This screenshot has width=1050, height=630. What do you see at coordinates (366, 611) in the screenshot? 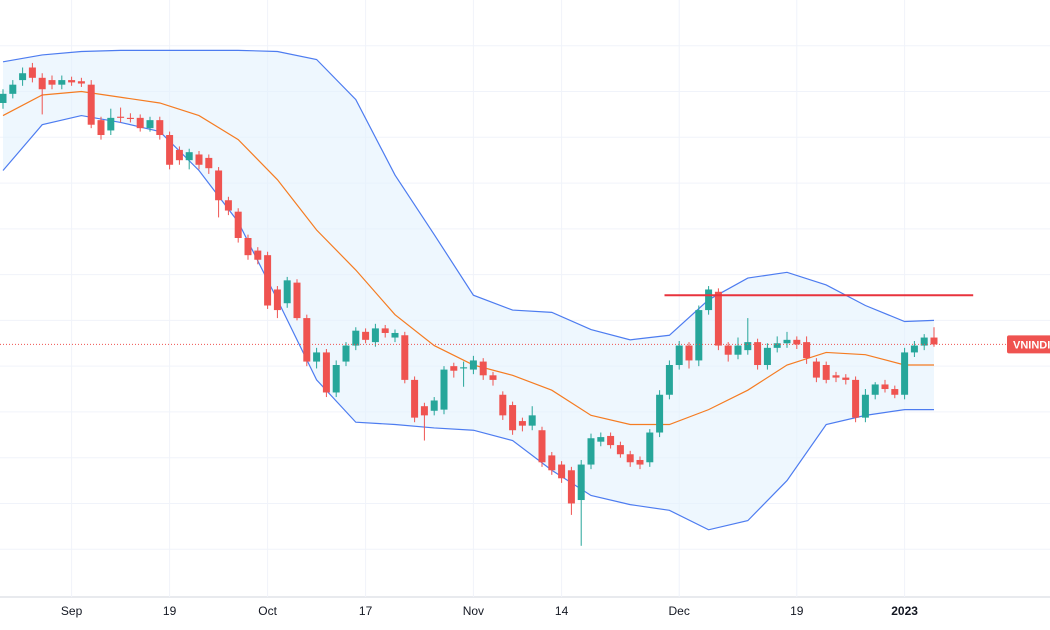
I see `x-tick-label: 17` at bounding box center [366, 611].